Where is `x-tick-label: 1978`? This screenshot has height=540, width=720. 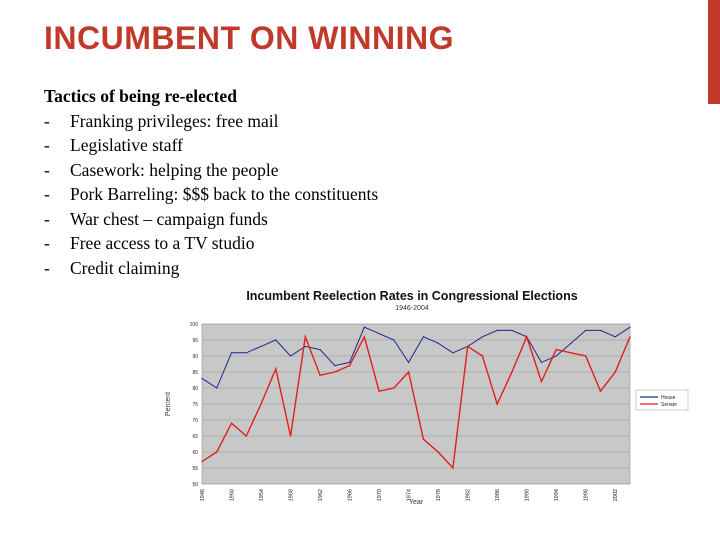
x-tick-label: 1978 is located at coordinates (439, 495).